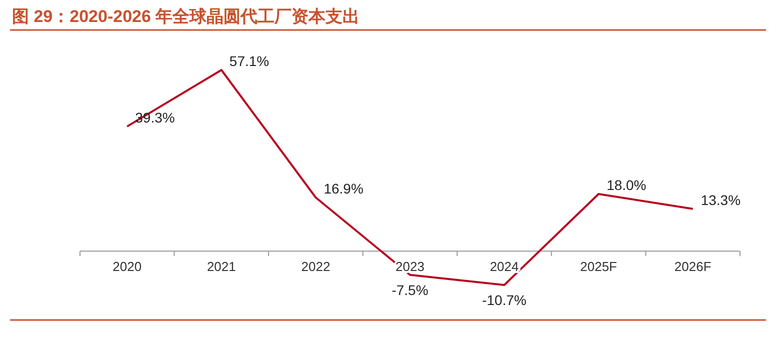 This screenshot has width=776, height=342. I want to click on data-label: -10.7%, so click(504, 300).